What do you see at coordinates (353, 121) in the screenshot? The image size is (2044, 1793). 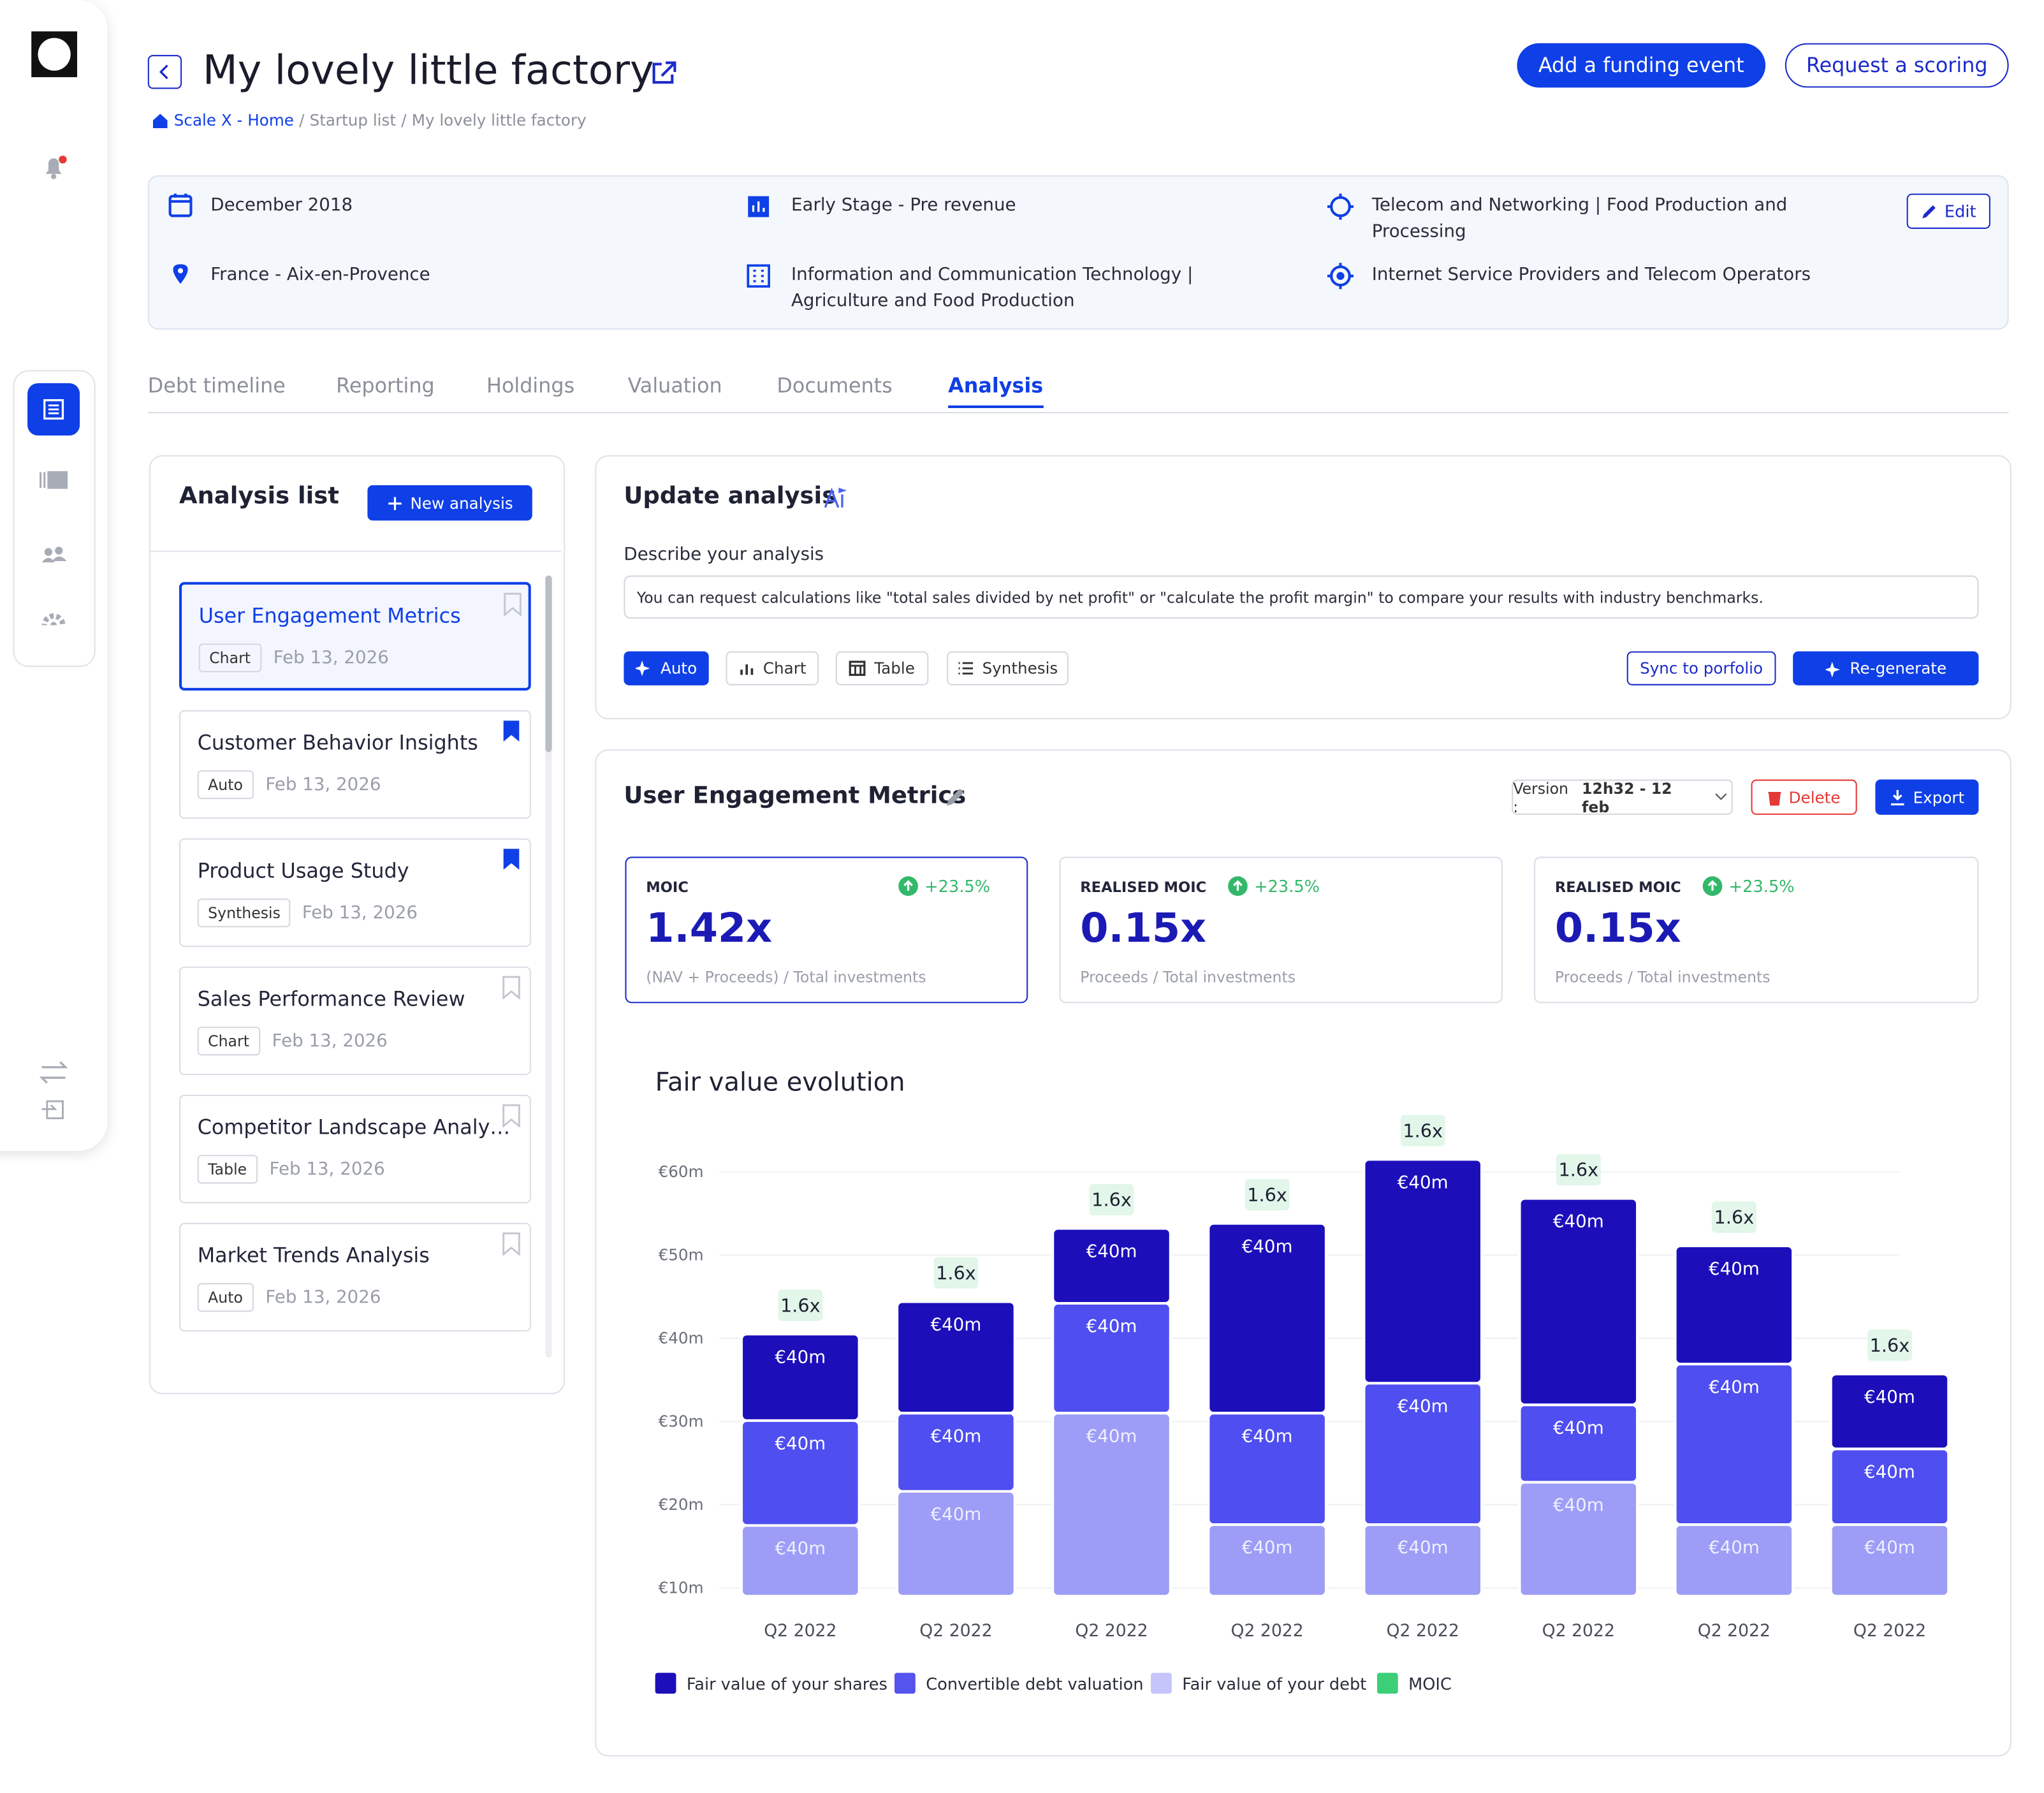 I see `breadcrumb-link: Startup list` at bounding box center [353, 121].